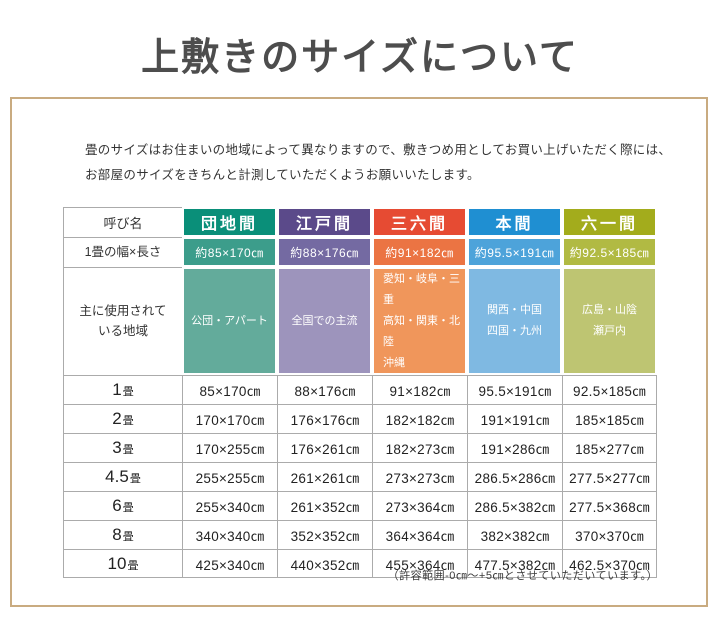  Describe the element at coordinates (419, 535) in the screenshot. I see `size-cell: 364×364㎝` at that location.